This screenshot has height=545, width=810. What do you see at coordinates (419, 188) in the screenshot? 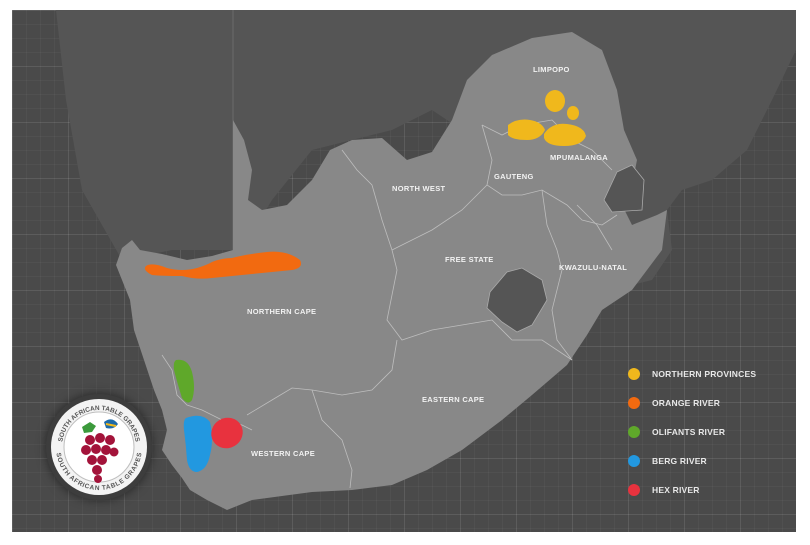
I see `province-label-north-west: NORTH WEST` at bounding box center [419, 188].